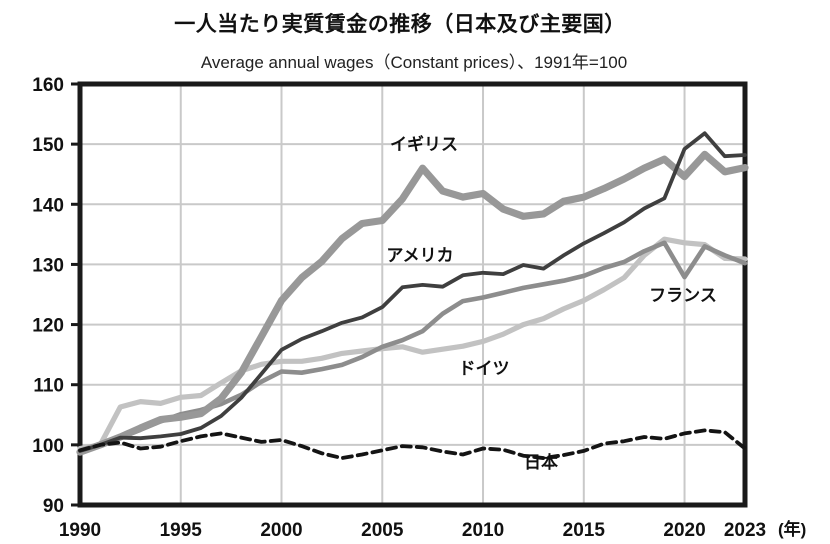 Image resolution: width=830 pixels, height=544 pixels. I want to click on x-tick-label-1995: 1995, so click(181, 530).